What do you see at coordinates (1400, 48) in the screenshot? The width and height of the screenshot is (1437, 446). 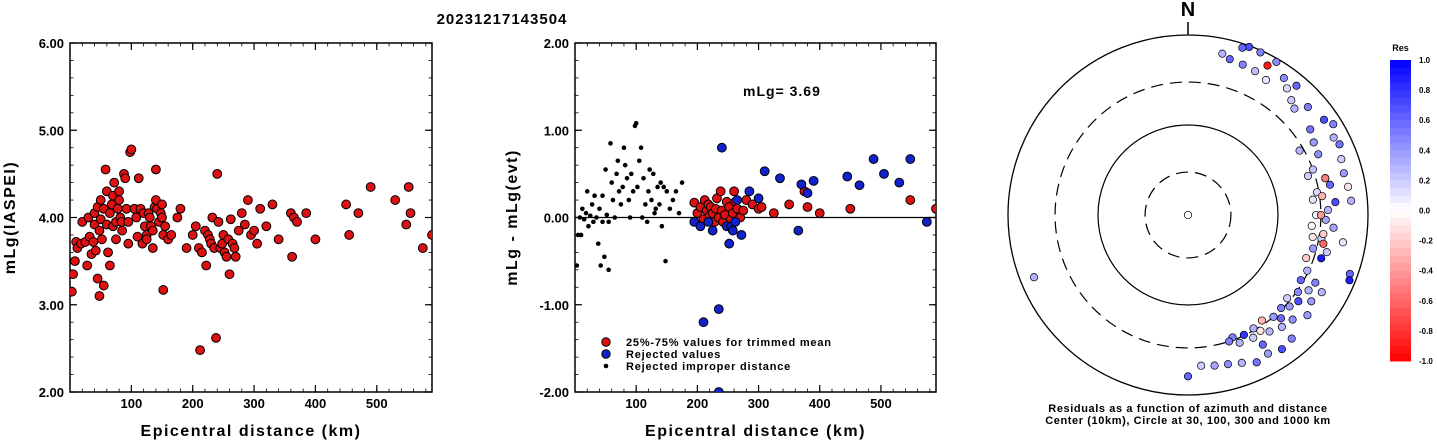 I see `colorbar-title: Res` at bounding box center [1400, 48].